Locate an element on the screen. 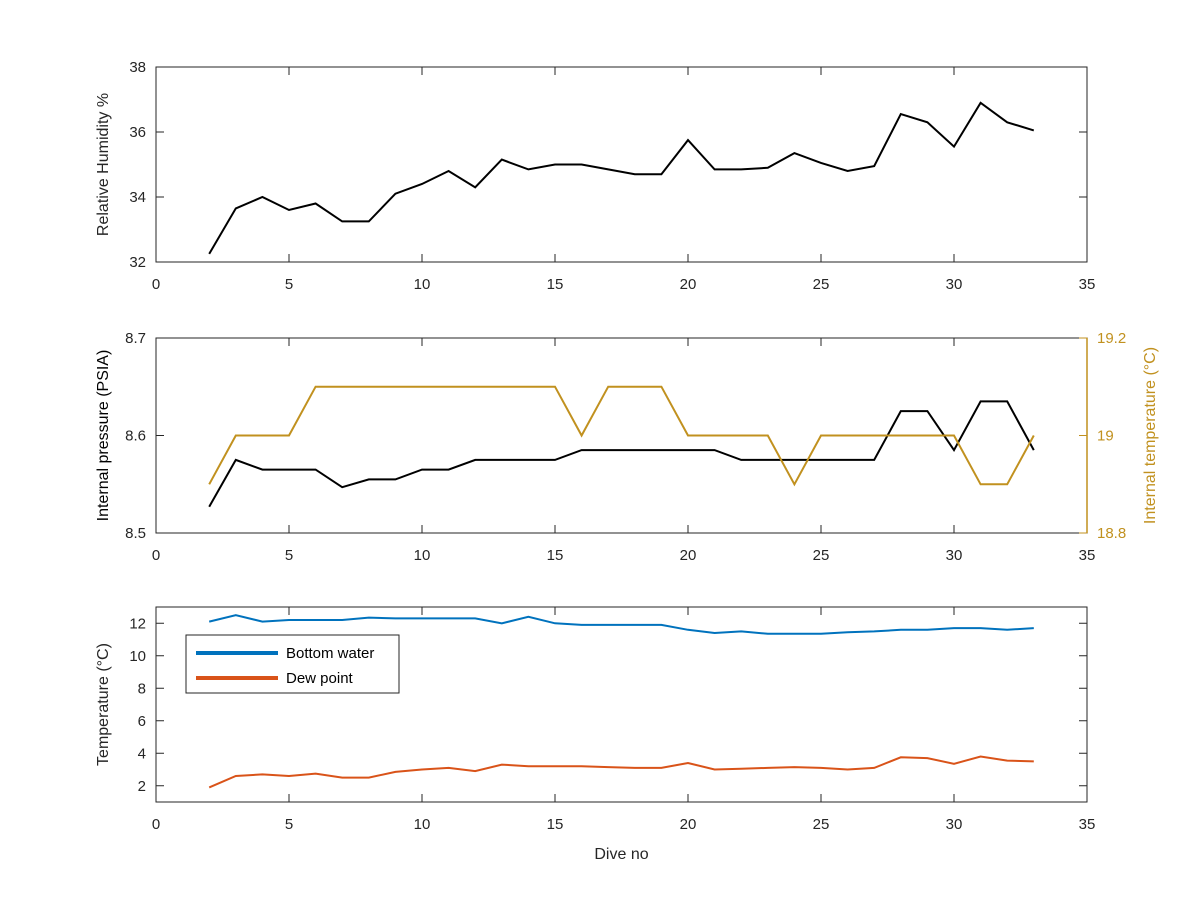 The height and width of the screenshot is (900, 1200). legend-box is located at coordinates (292, 664).